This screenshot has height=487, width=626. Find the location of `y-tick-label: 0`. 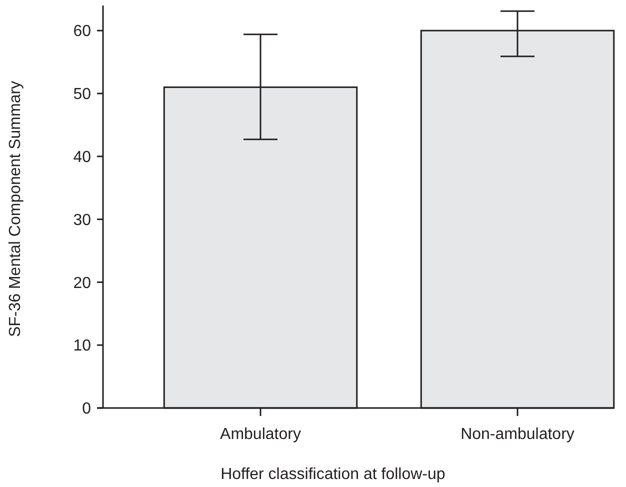

y-tick-label: 0 is located at coordinates (87, 409).